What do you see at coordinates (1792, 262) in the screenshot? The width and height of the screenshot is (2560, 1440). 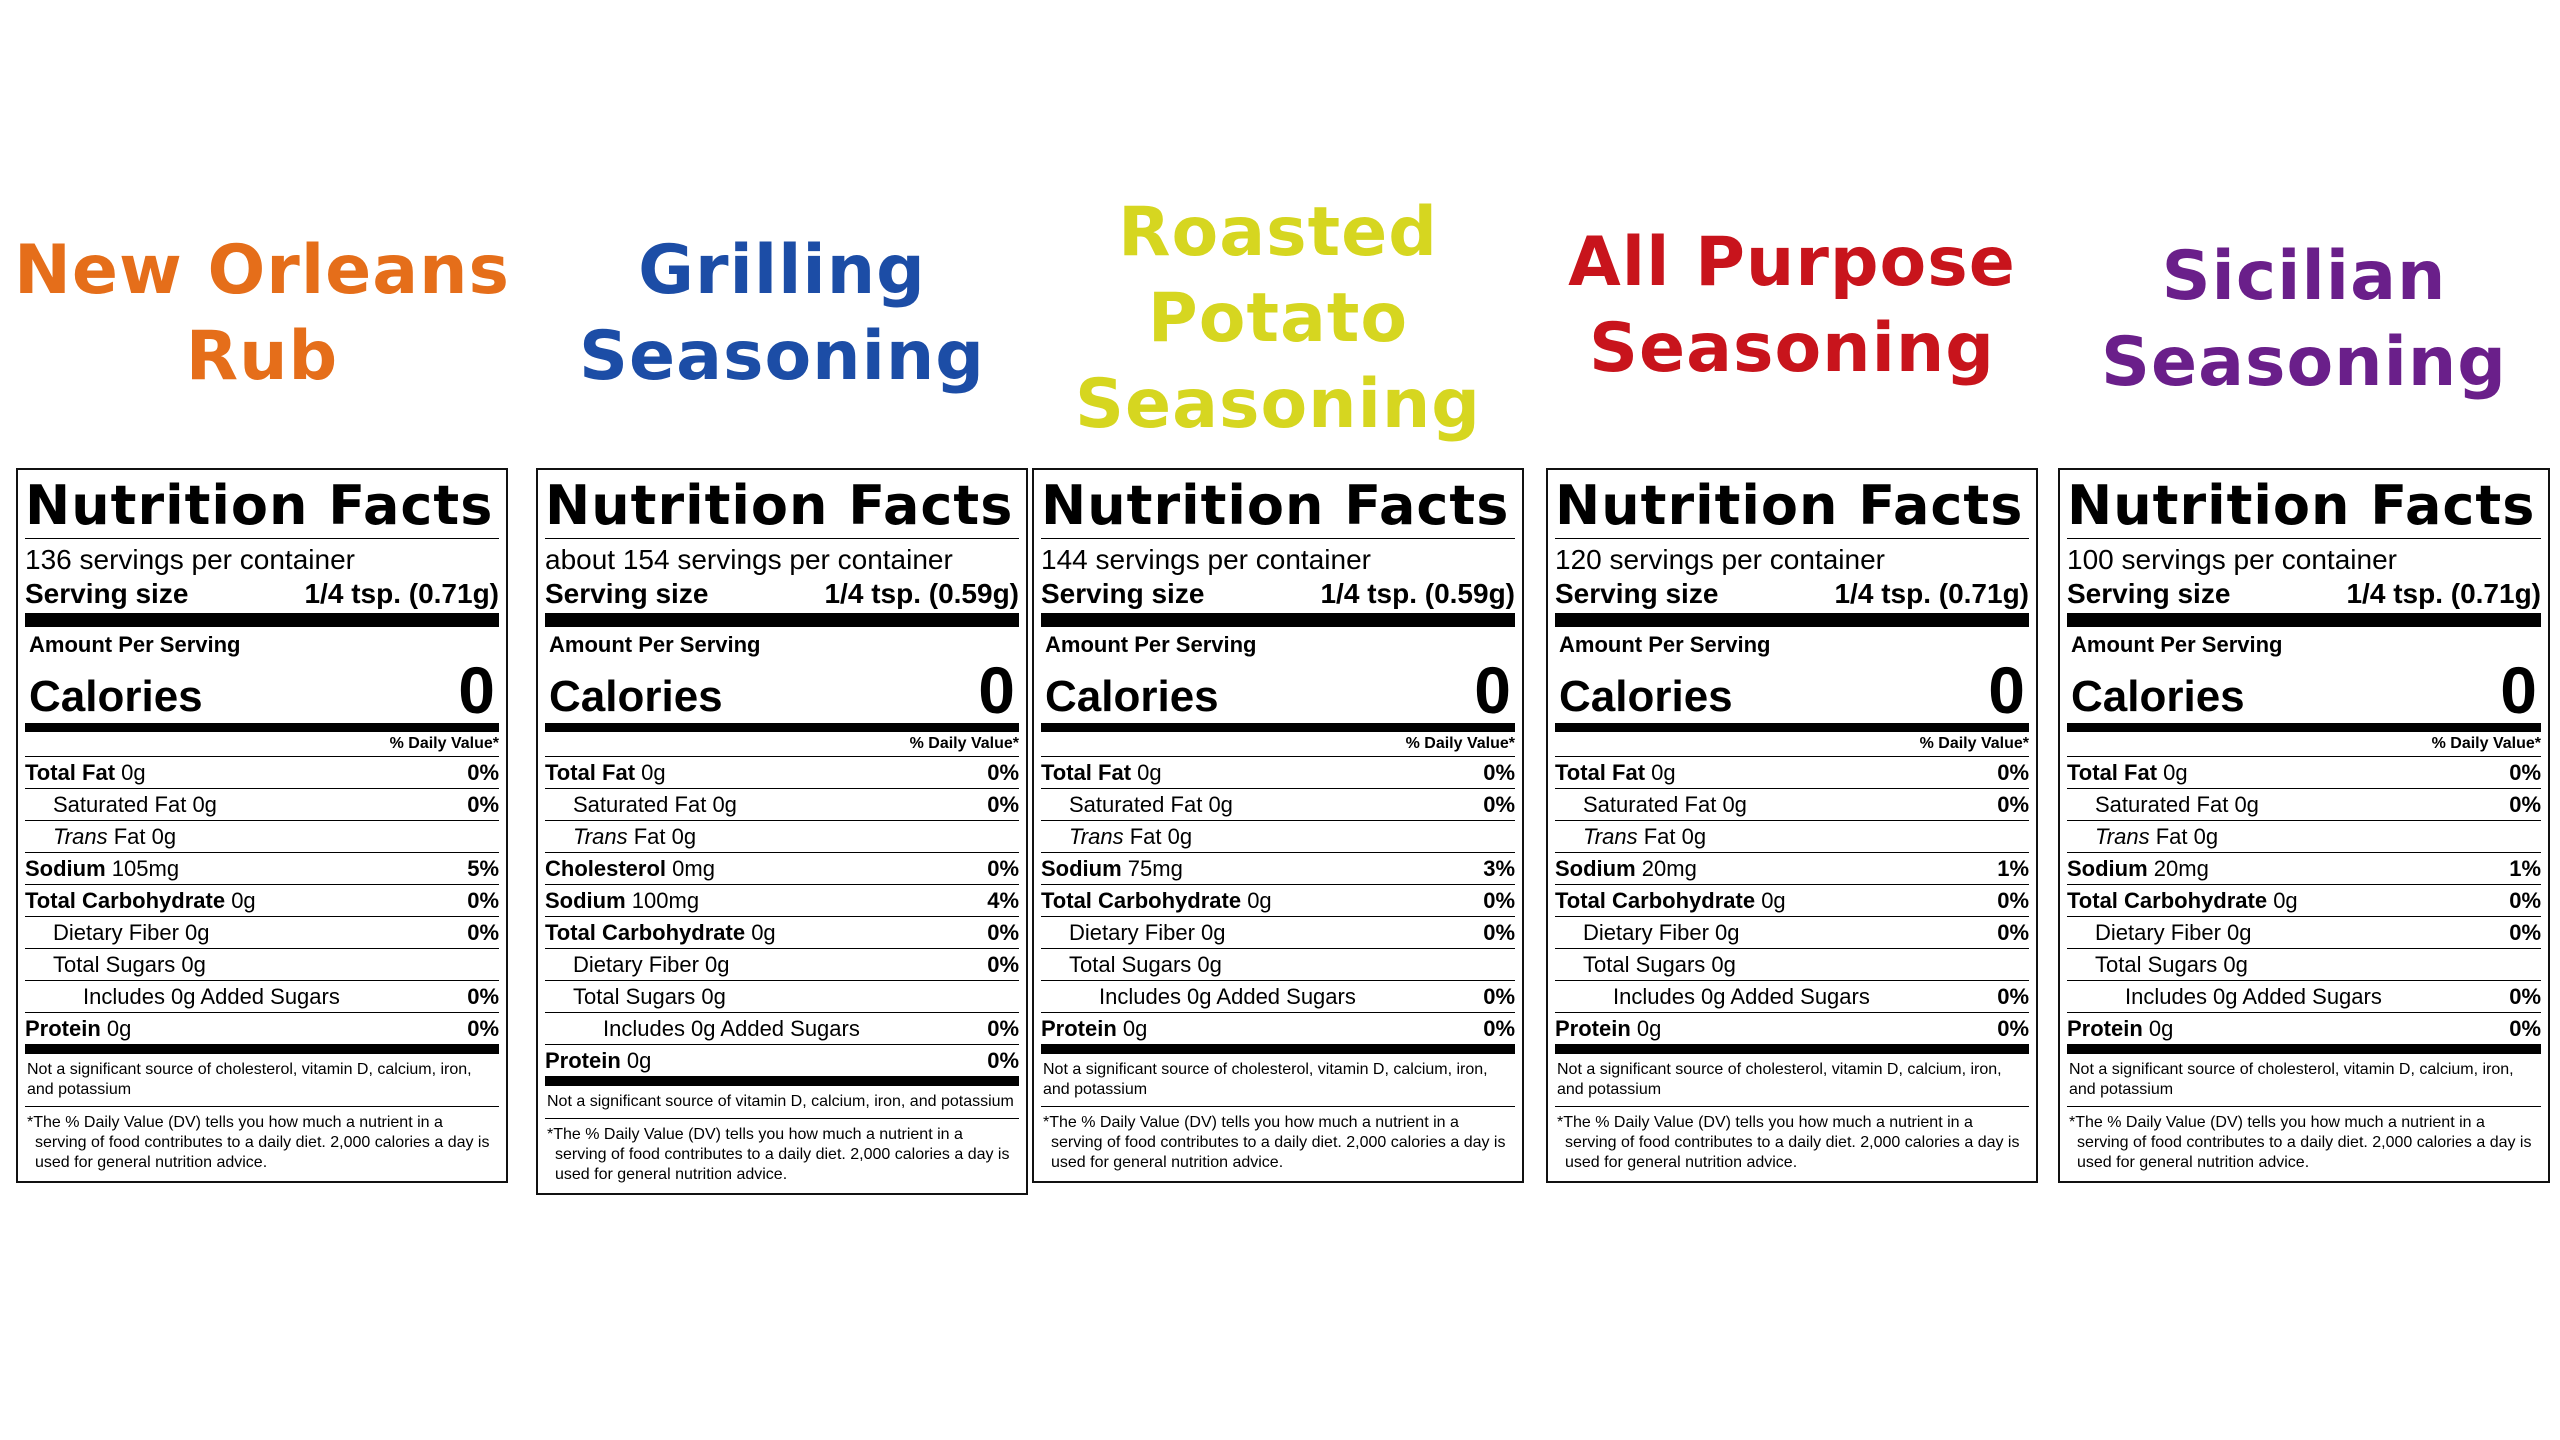 I see `product-title-line: All Purpose` at bounding box center [1792, 262].